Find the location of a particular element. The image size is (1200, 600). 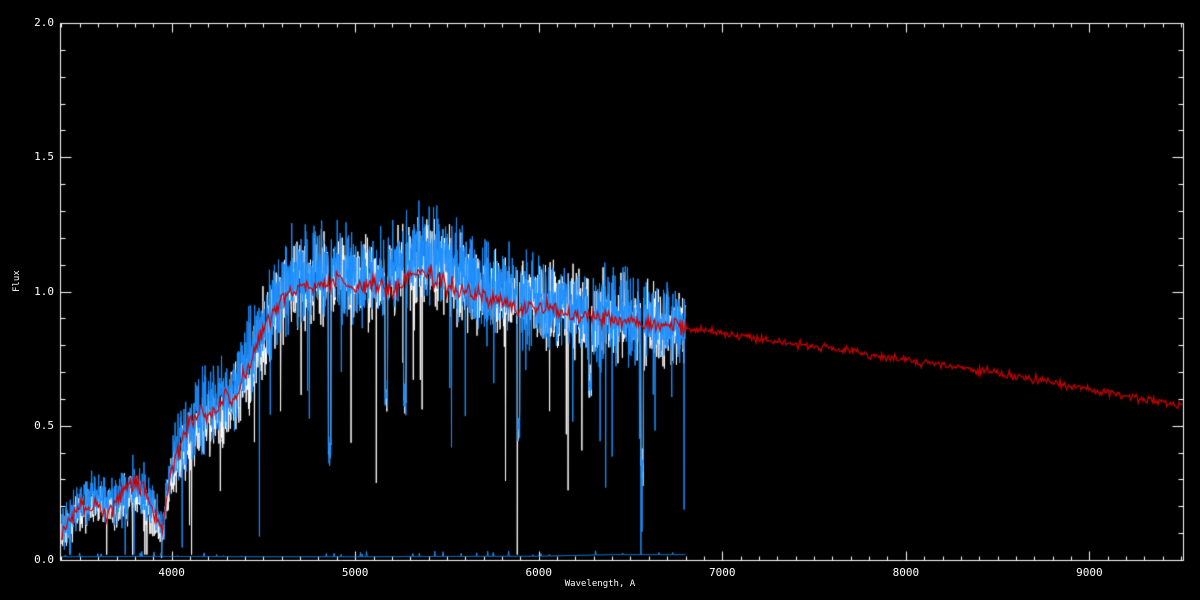

x-tick-label: 4000 is located at coordinates (171, 572).